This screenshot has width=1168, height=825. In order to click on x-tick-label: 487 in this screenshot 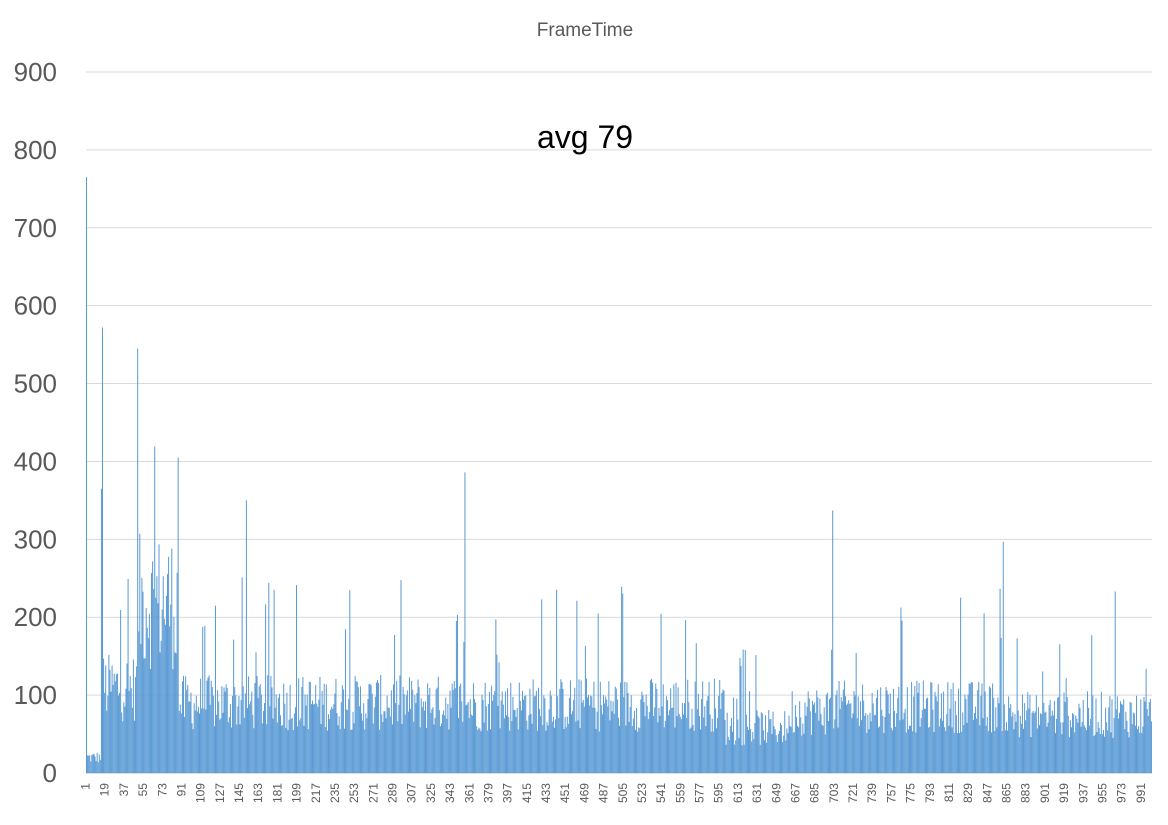, I will do `click(604, 793)`.